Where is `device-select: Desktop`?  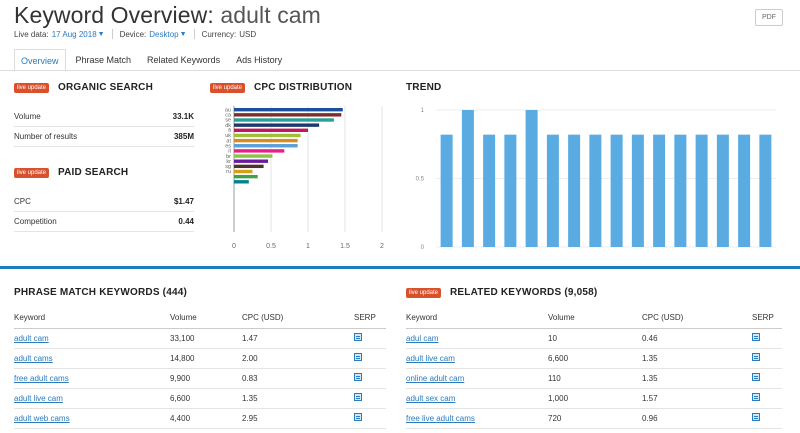
device-select: Desktop is located at coordinates (164, 34).